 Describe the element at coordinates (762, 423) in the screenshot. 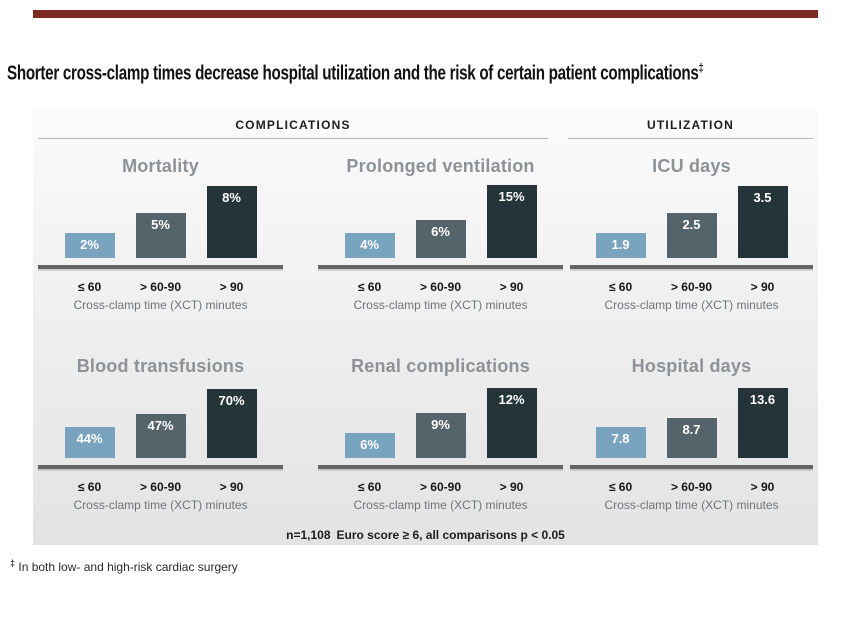

I see `bar-3: 13.6` at that location.